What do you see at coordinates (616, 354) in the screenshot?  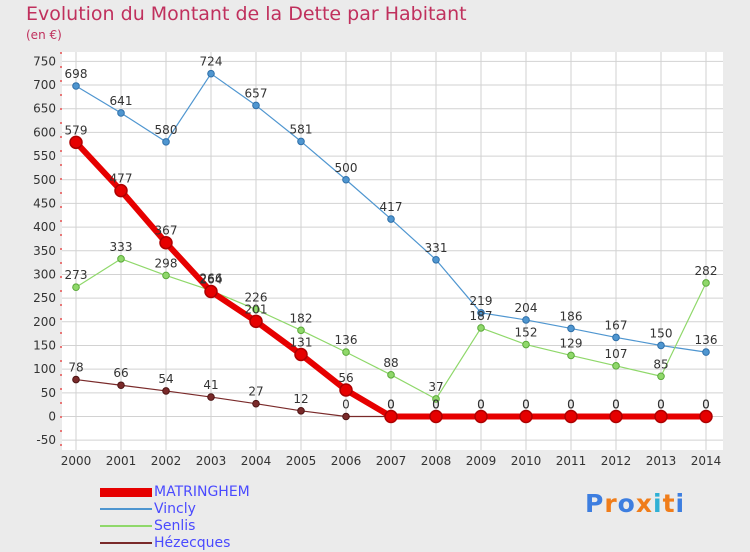 I see `data-label-senlis: 107` at bounding box center [616, 354].